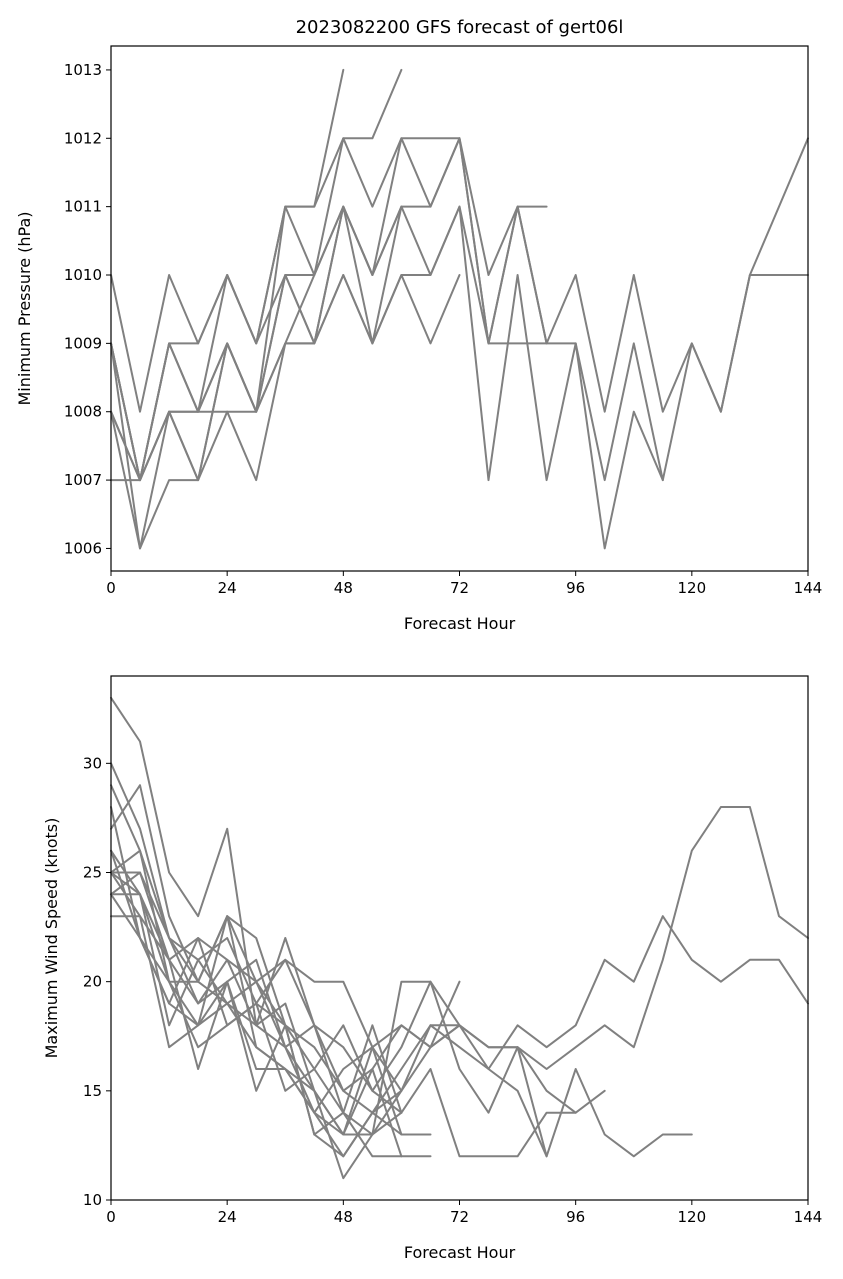 The height and width of the screenshot is (1279, 843). What do you see at coordinates (808, 588) in the screenshot?
I see `pressure-x-tick-label: 144` at bounding box center [808, 588].